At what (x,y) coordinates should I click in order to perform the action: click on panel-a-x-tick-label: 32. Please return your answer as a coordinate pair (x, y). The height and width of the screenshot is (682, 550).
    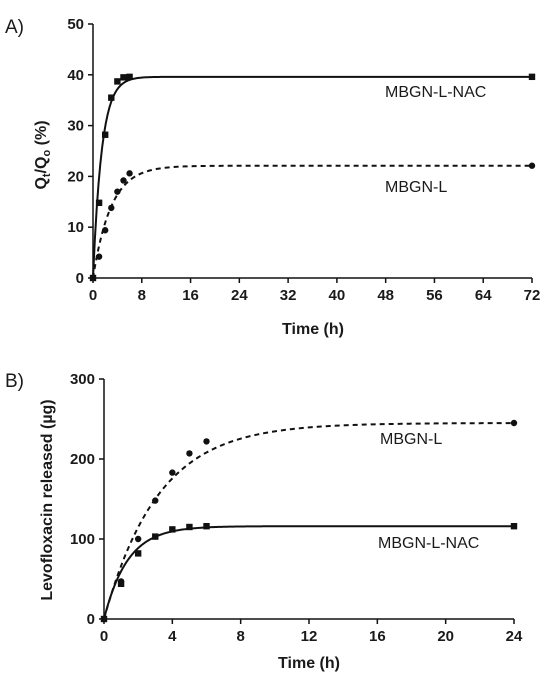
    Looking at the image, I should click on (288, 295).